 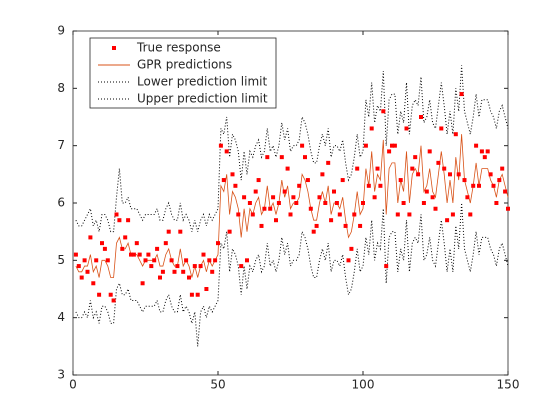 What do you see at coordinates (202, 99) in the screenshot?
I see `legend-label: Upper prediction limit` at bounding box center [202, 99].